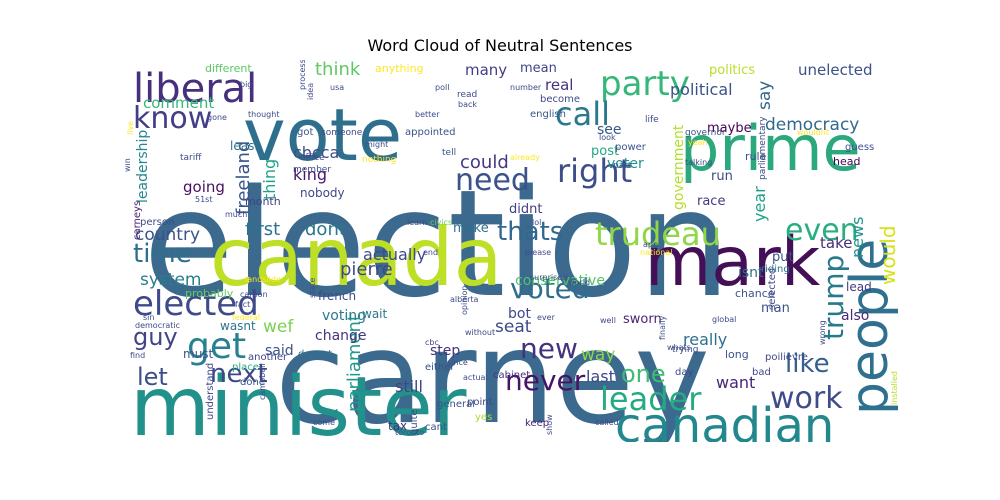  Describe the element at coordinates (833, 297) in the screenshot. I see `word-trump: trump` at that location.